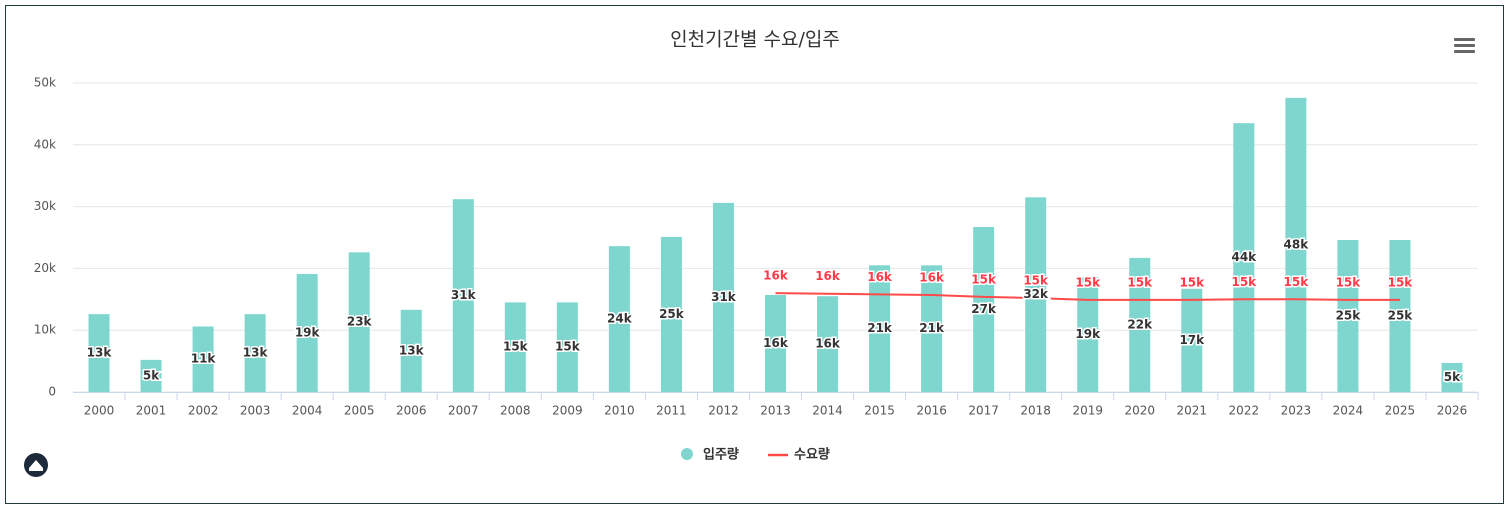  I want to click on data-label: 11k, so click(204, 359).